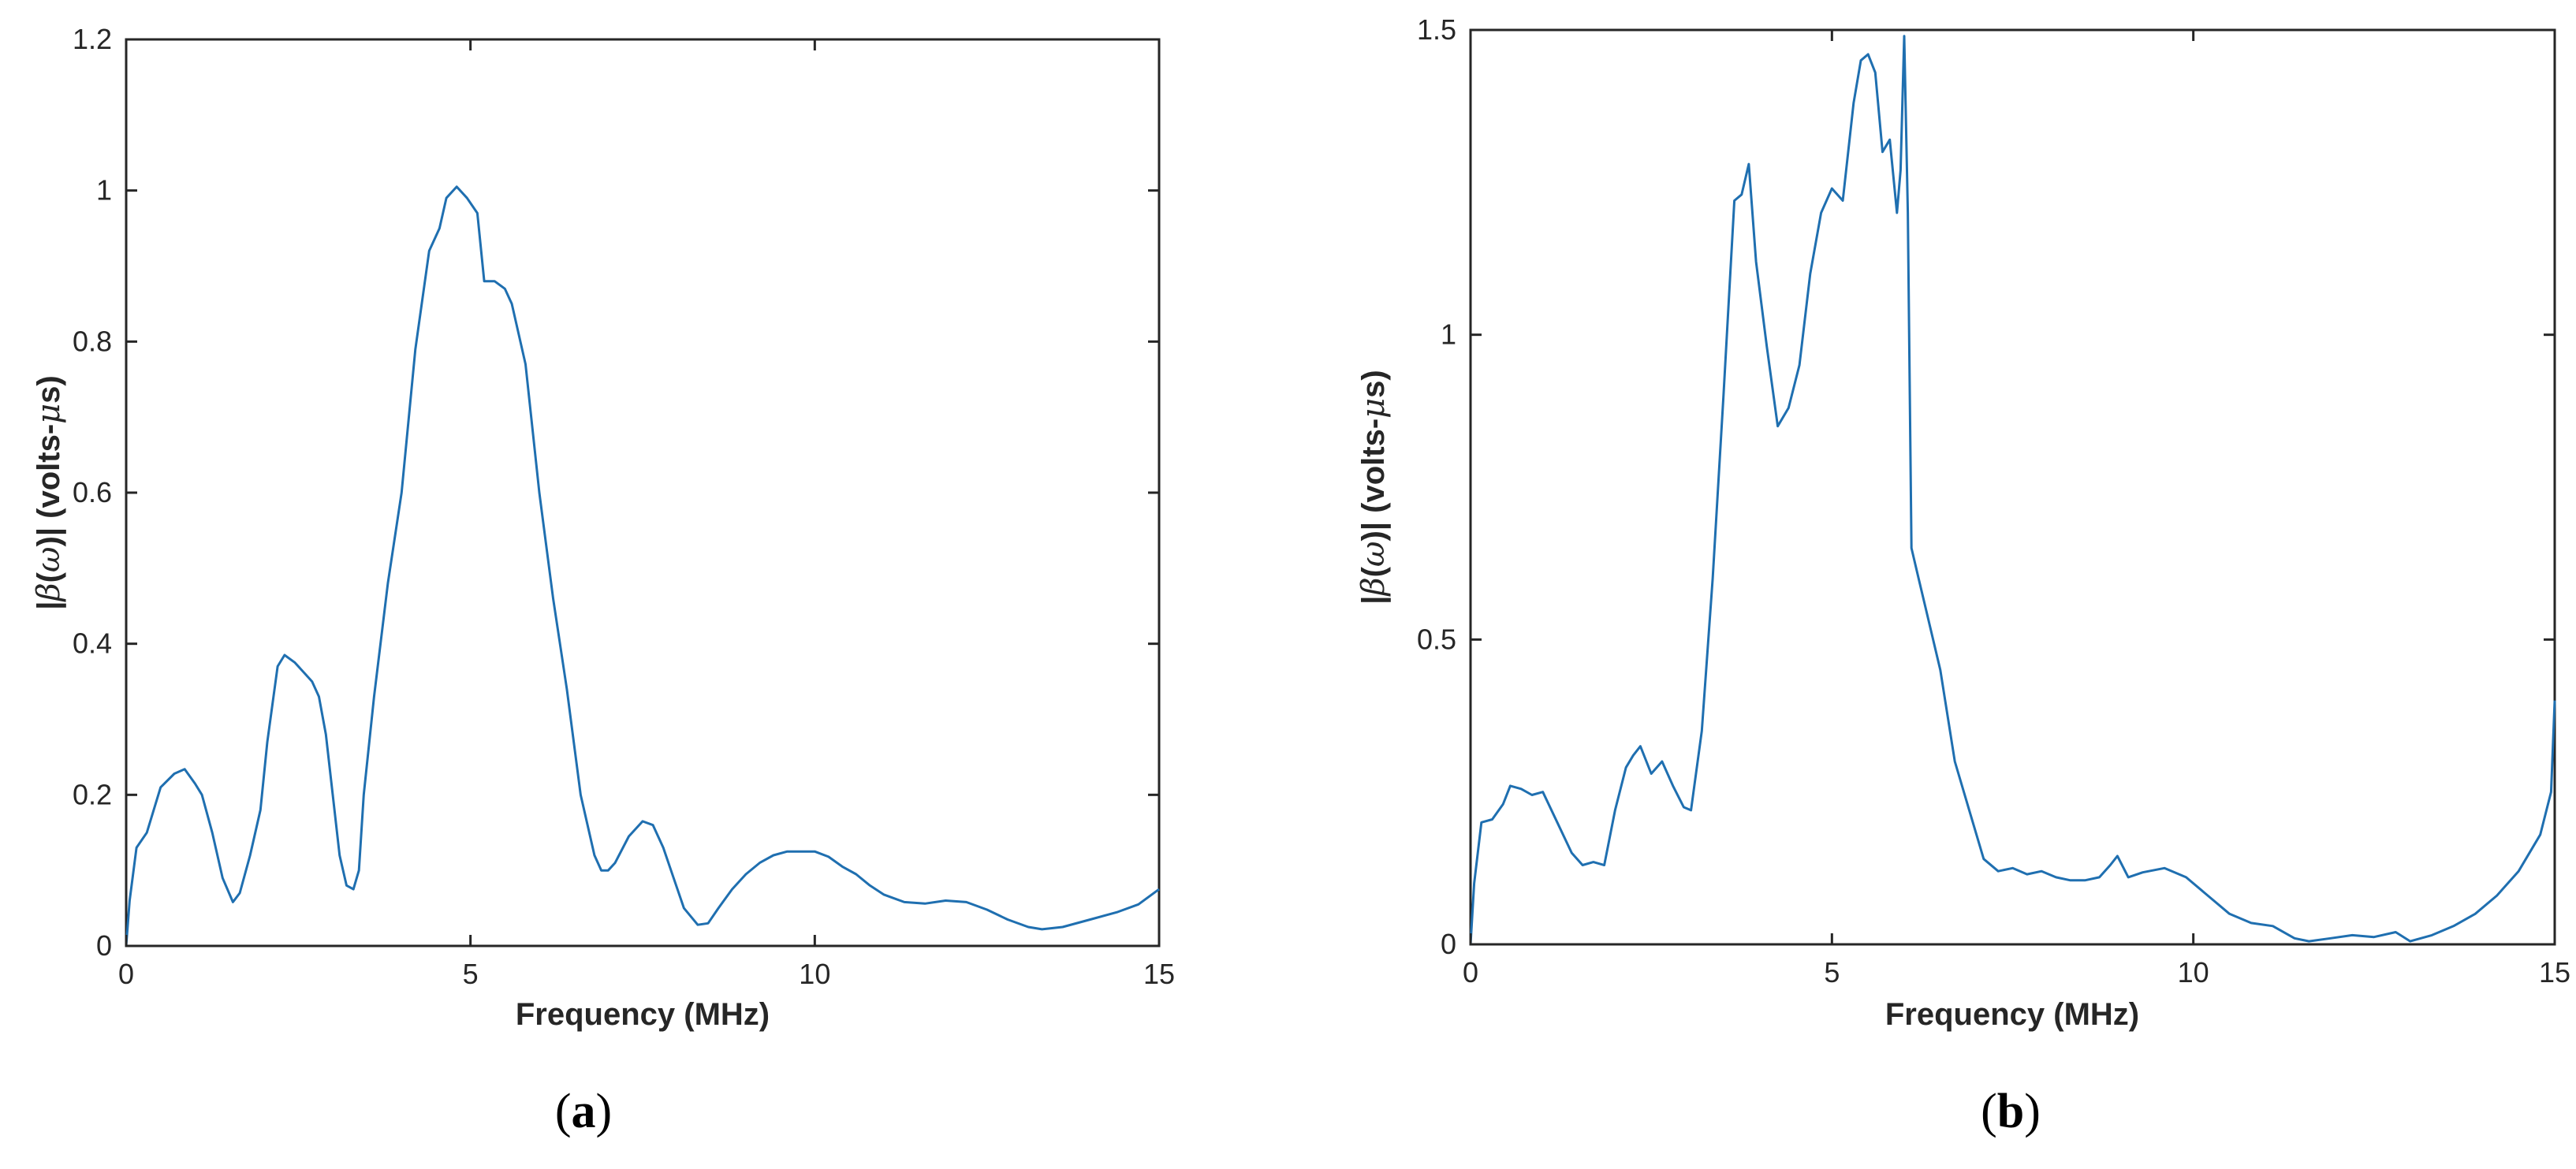 This screenshot has height=1169, width=2576. What do you see at coordinates (1449, 944) in the screenshot?
I see `y-tick-label-b-0: 0` at bounding box center [1449, 944].